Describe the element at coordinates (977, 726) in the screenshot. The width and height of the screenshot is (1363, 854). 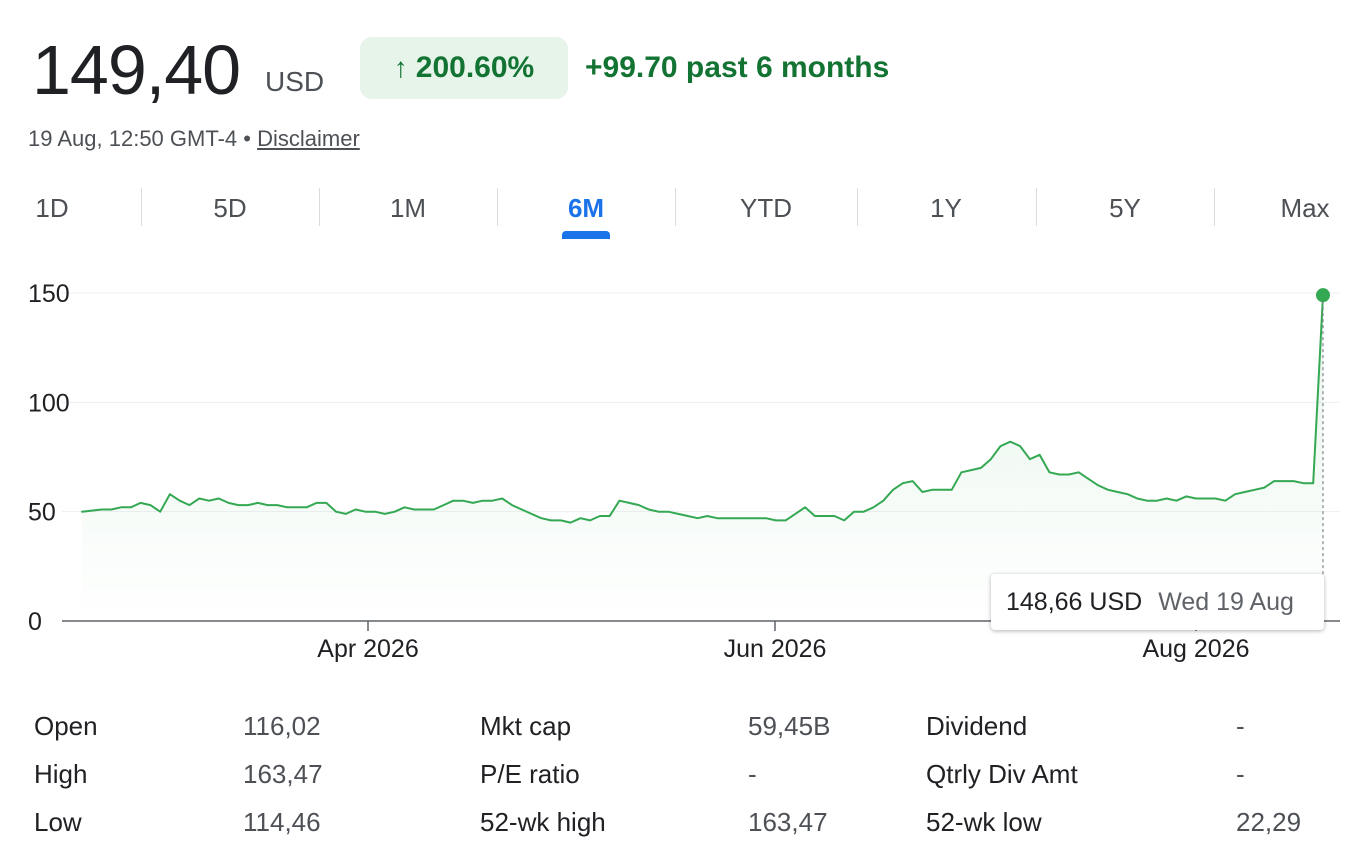
I see `stat-label-dividend: Dividend` at that location.